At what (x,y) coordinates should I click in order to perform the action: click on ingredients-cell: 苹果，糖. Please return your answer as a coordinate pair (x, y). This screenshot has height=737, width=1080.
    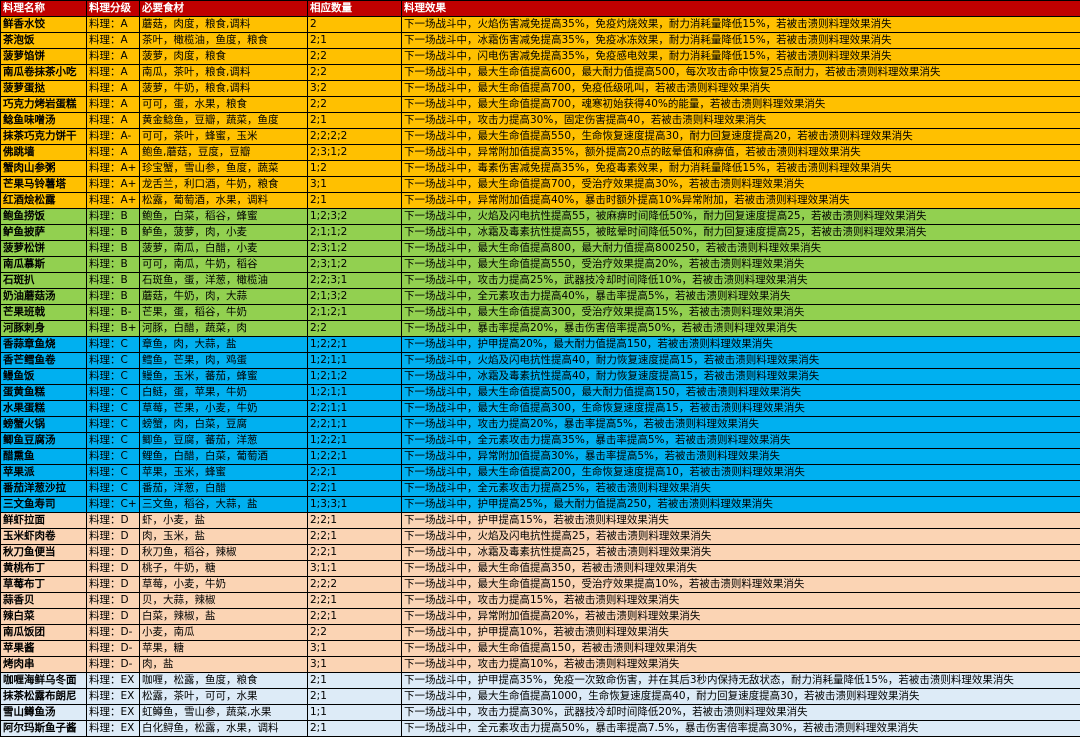
    Looking at the image, I should click on (224, 649).